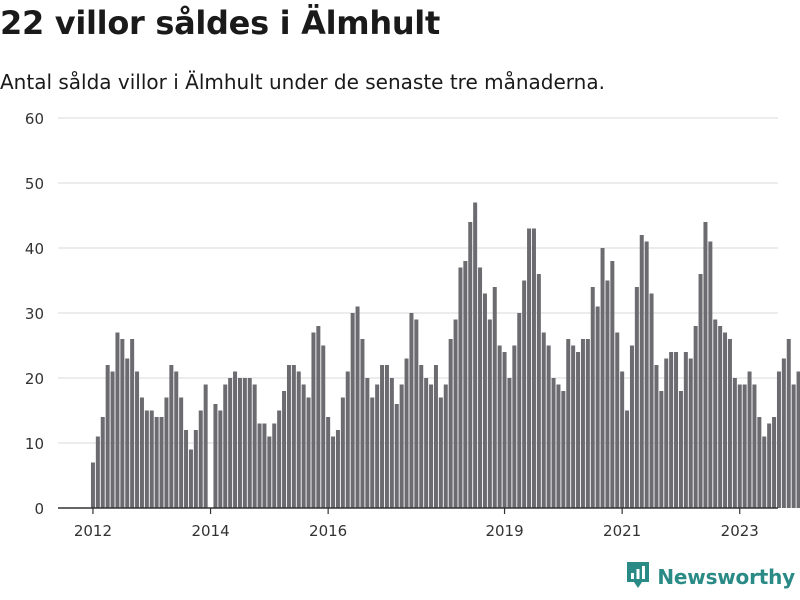 The image size is (800, 600). Describe the element at coordinates (34, 249) in the screenshot. I see `y-tick-label: 40` at that location.